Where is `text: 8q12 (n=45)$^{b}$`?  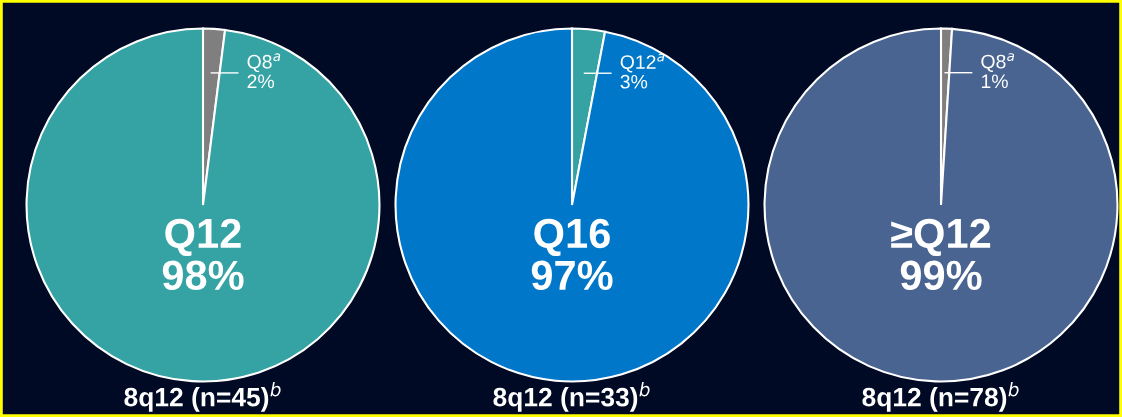 text: 8q12 (n=45)$^{b}$ is located at coordinates (202, 397).